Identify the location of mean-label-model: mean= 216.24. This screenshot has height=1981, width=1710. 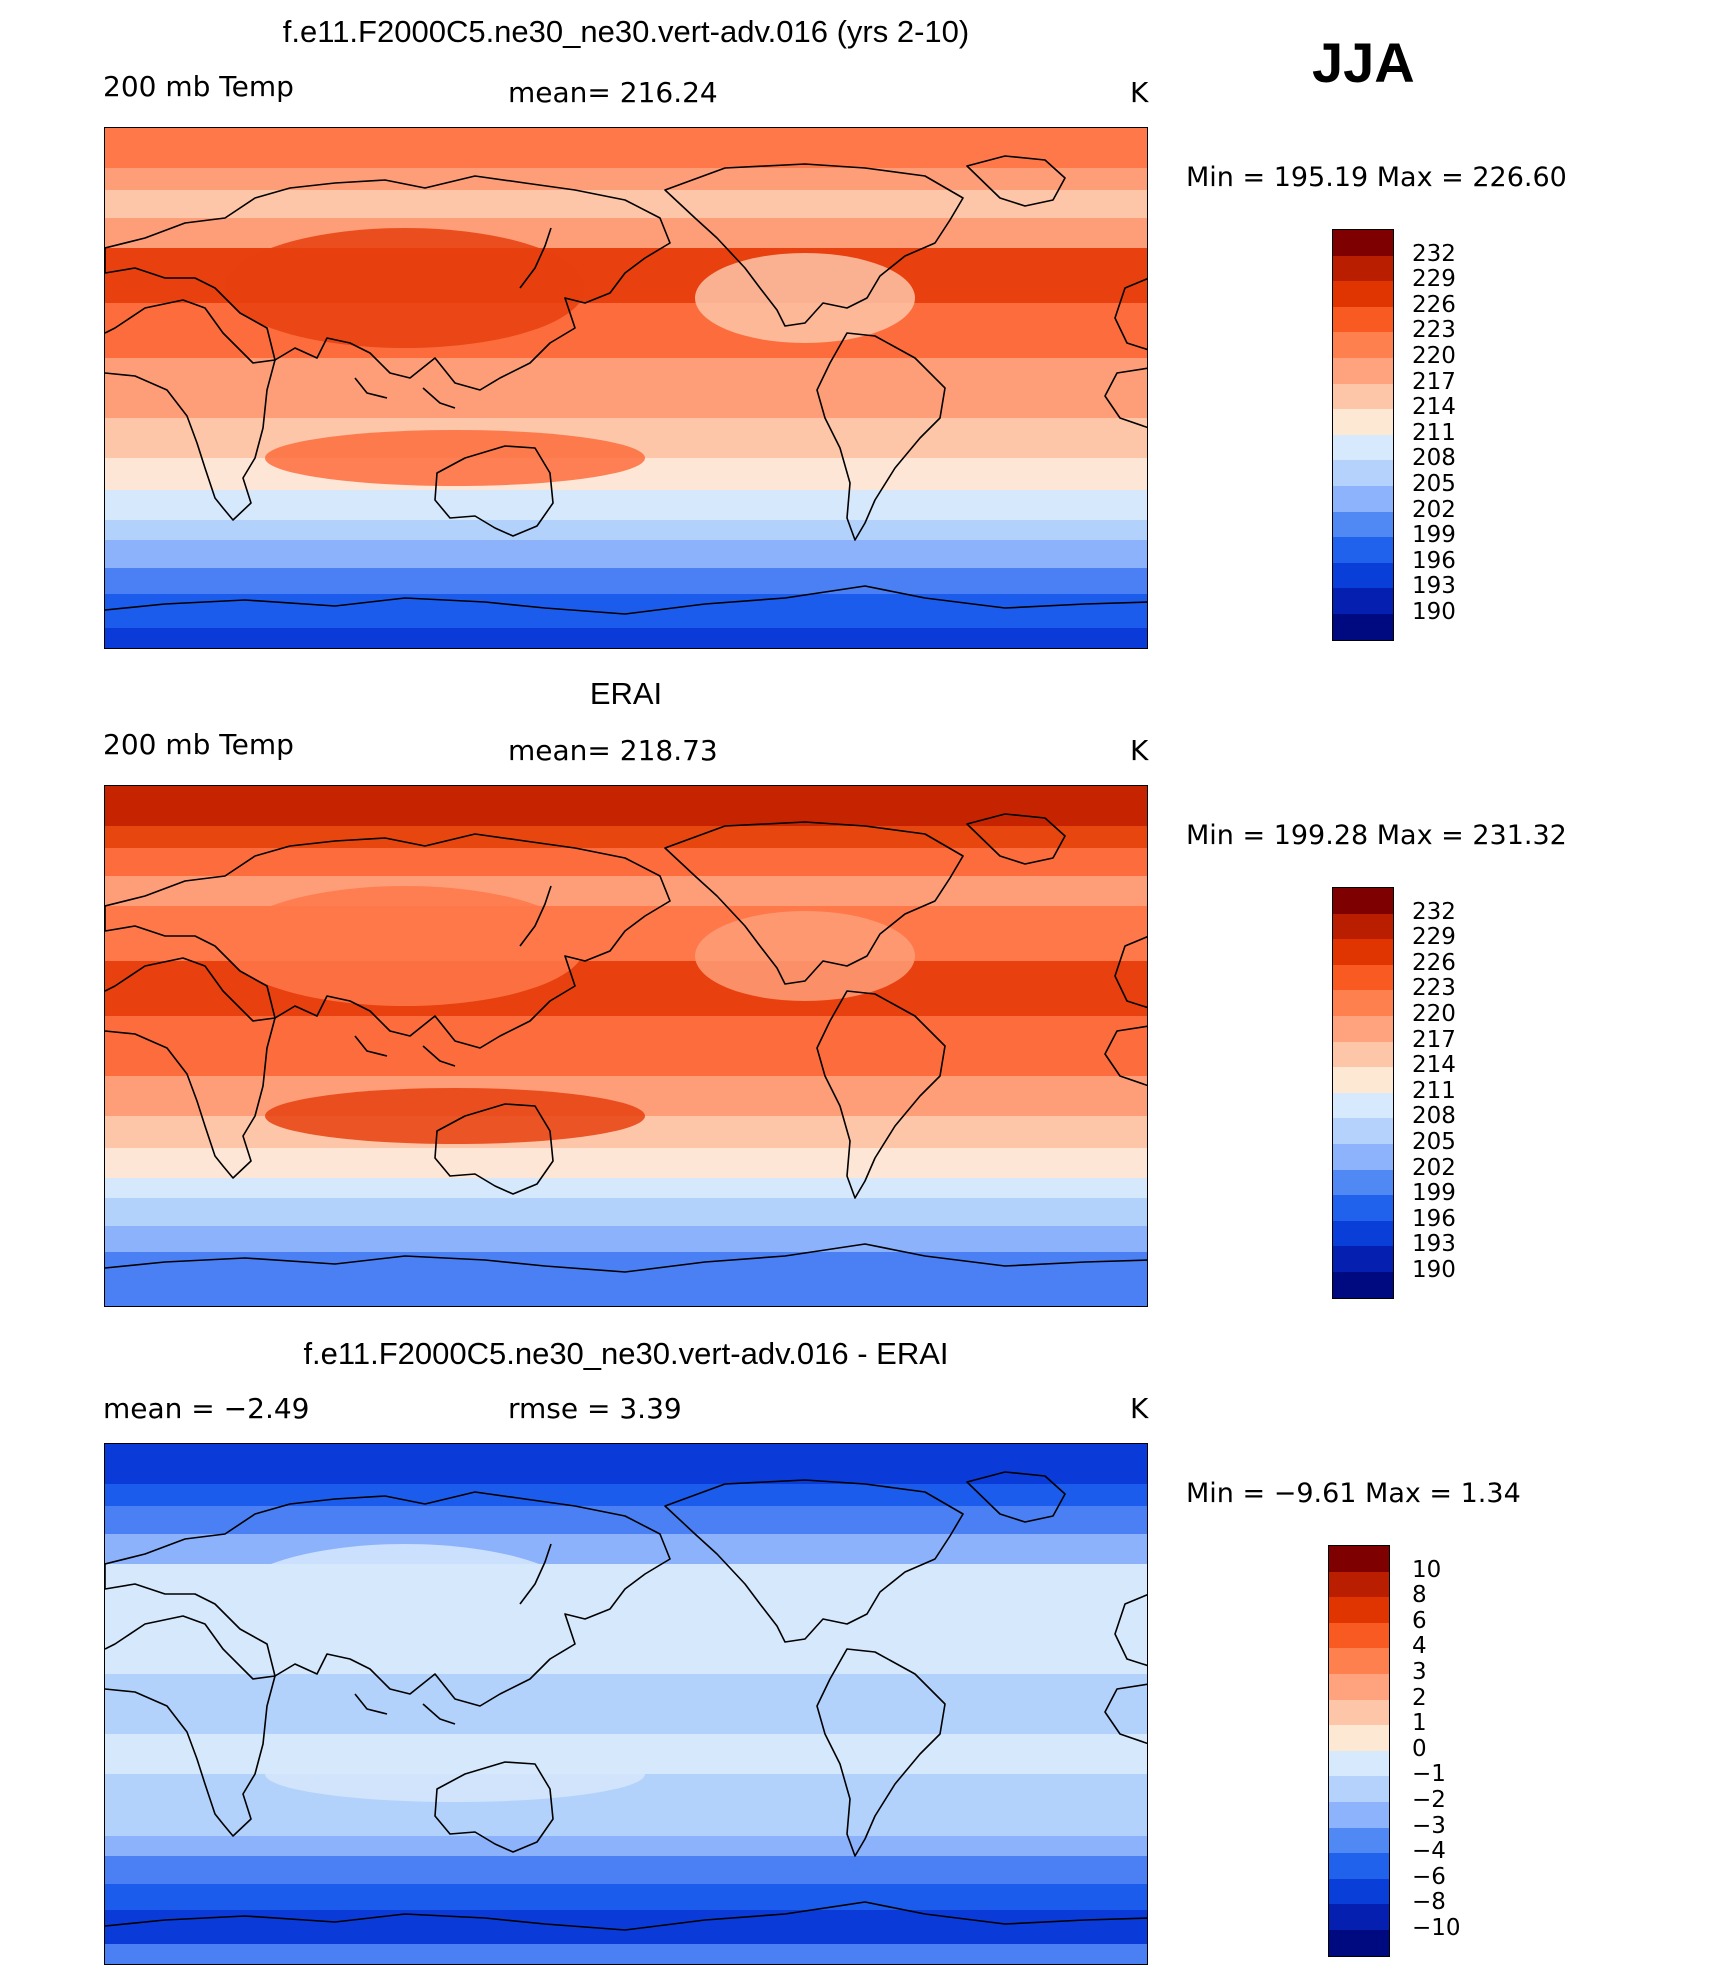
(613, 92).